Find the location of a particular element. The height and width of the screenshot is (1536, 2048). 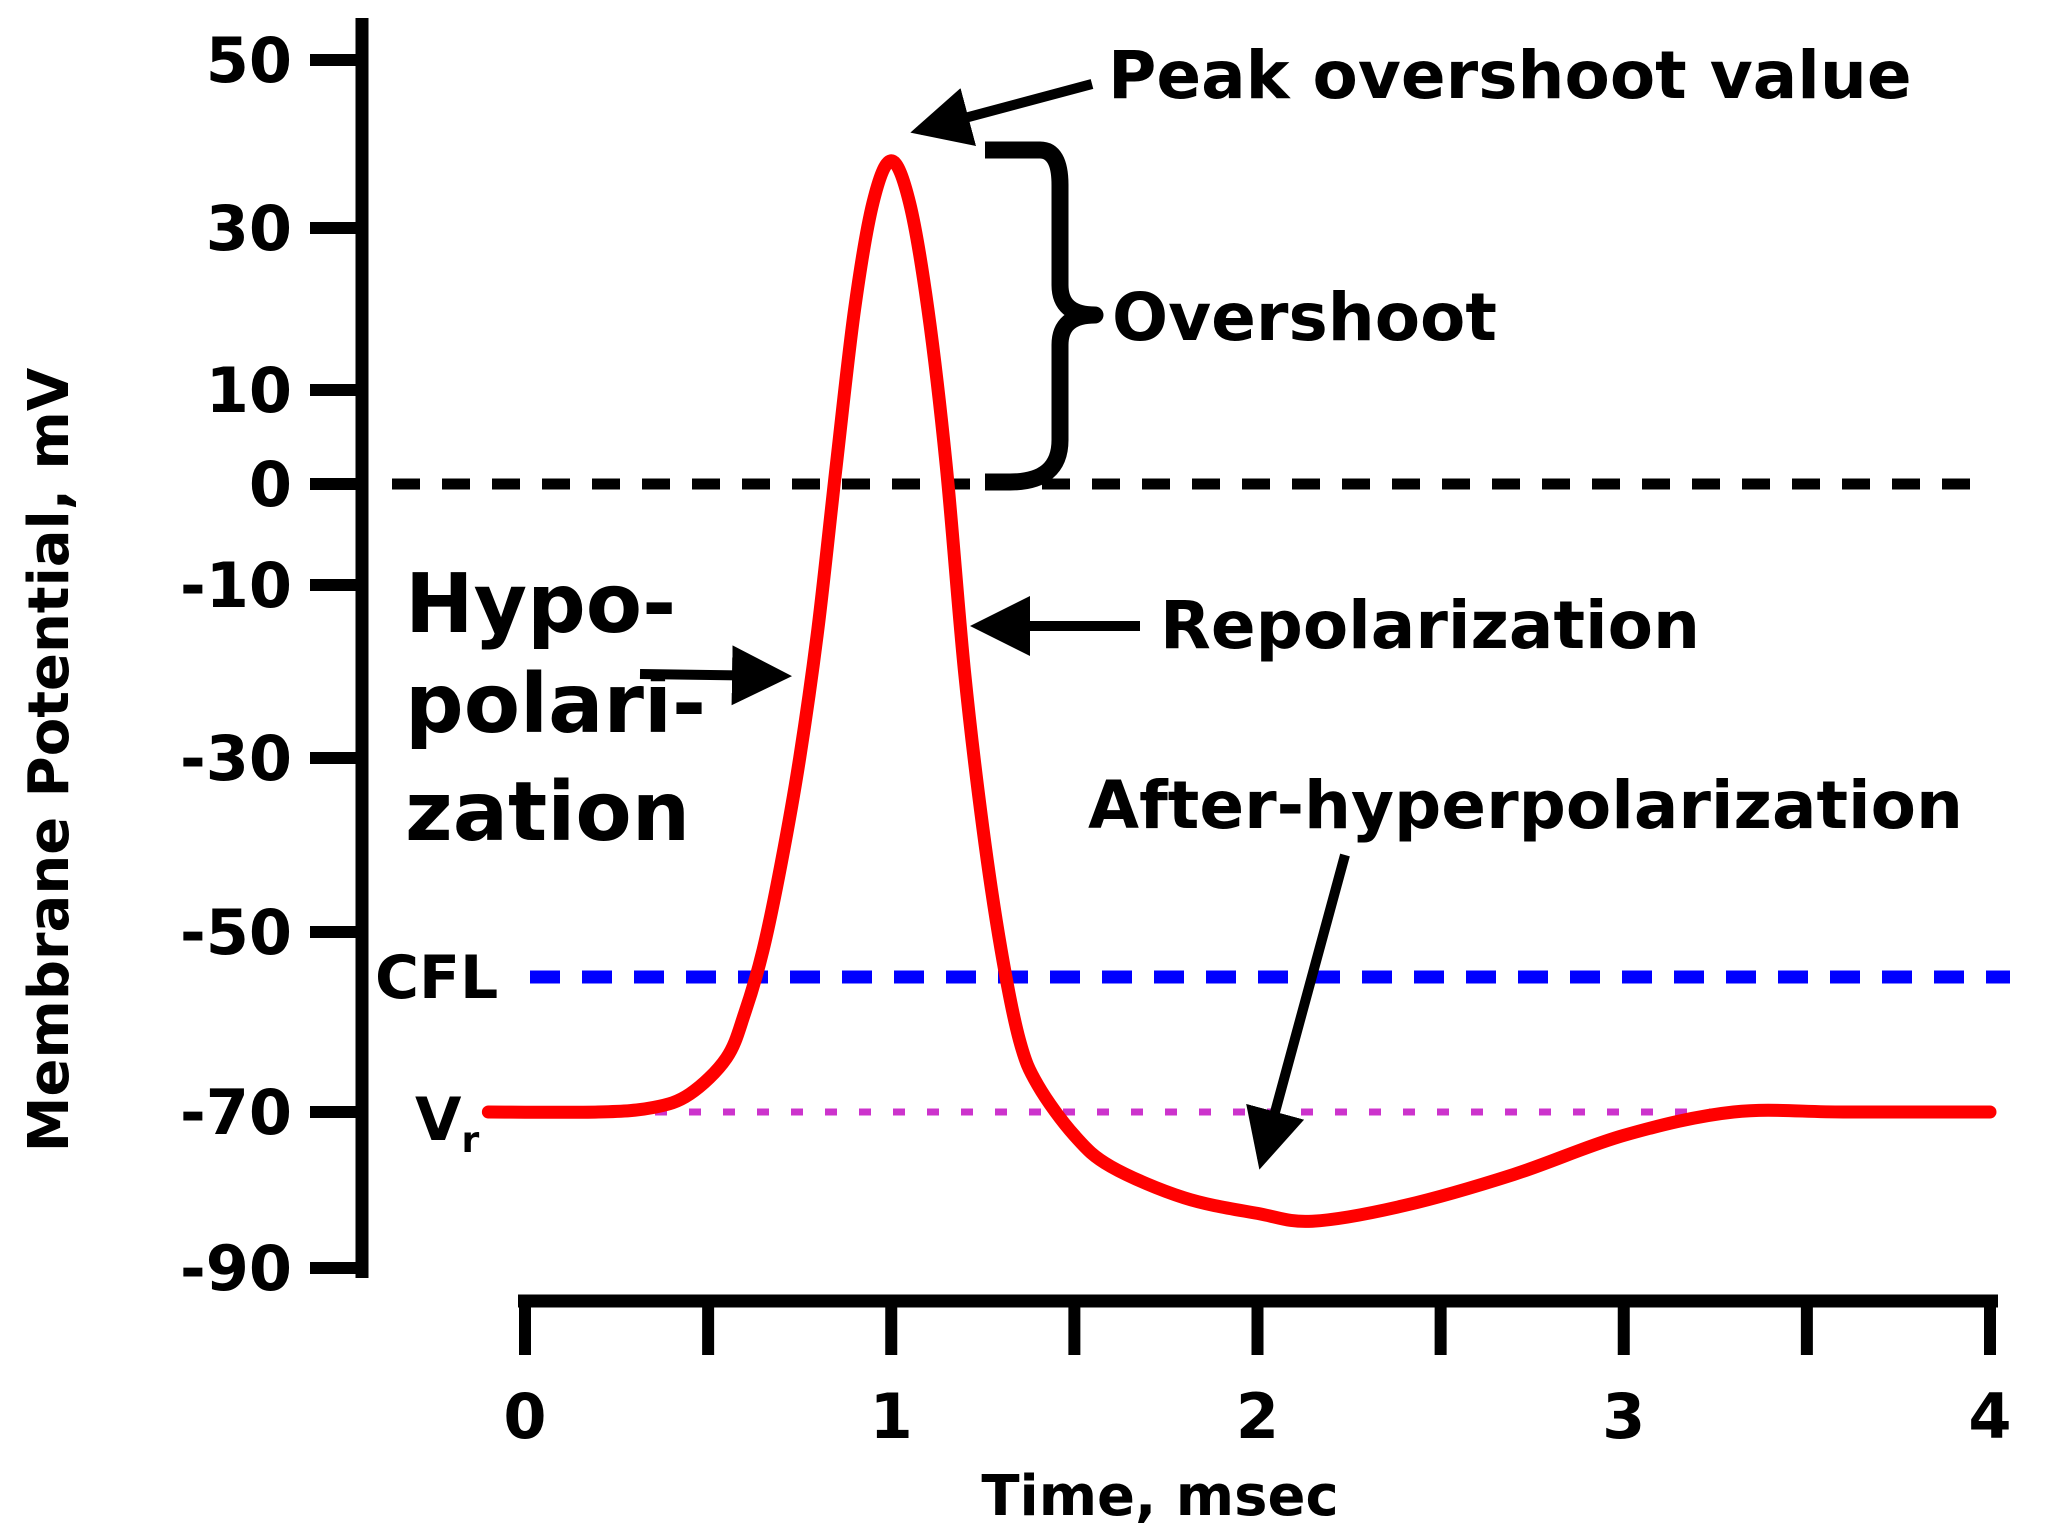

cfl-label: CFL is located at coordinates (436, 978).